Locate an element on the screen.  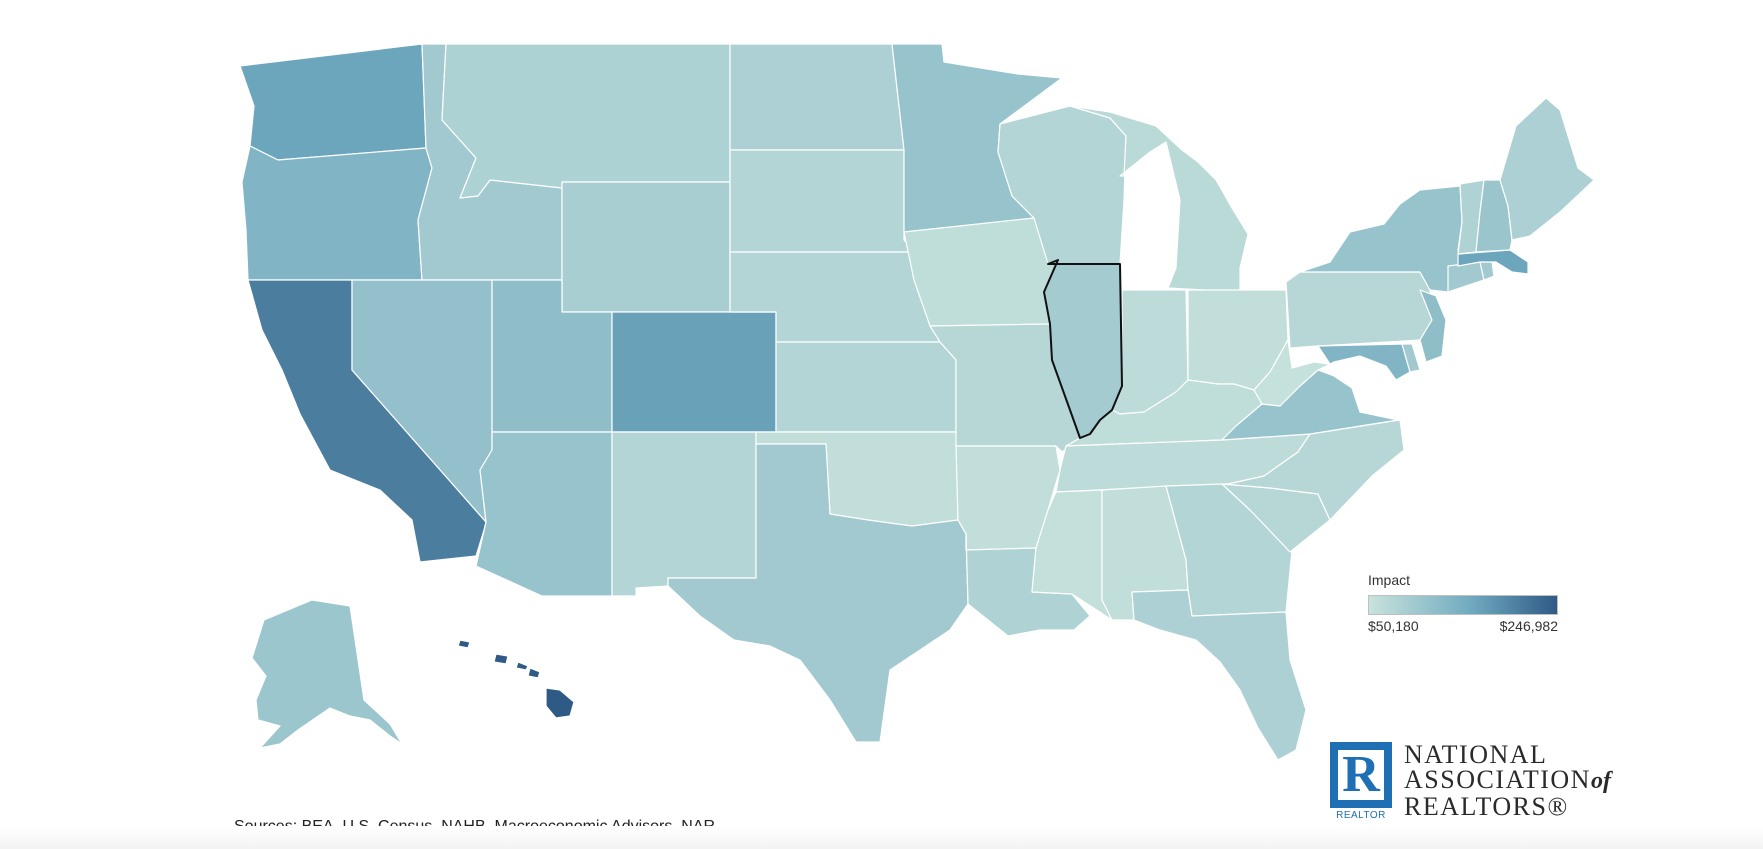
realtor-caption: REALTOR is located at coordinates (1361, 815).